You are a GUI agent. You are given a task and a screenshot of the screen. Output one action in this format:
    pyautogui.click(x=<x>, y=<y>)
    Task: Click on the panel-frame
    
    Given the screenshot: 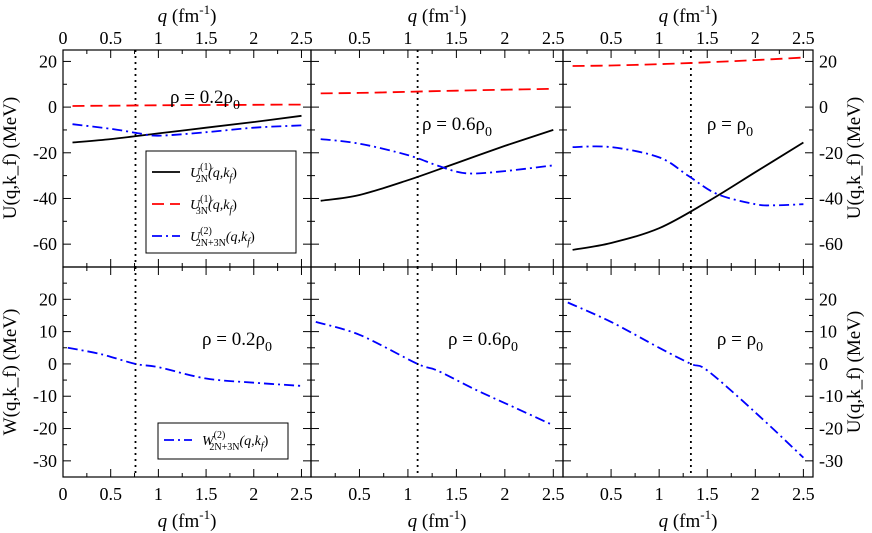 What is the action you would take?
    pyautogui.click(x=437, y=158)
    